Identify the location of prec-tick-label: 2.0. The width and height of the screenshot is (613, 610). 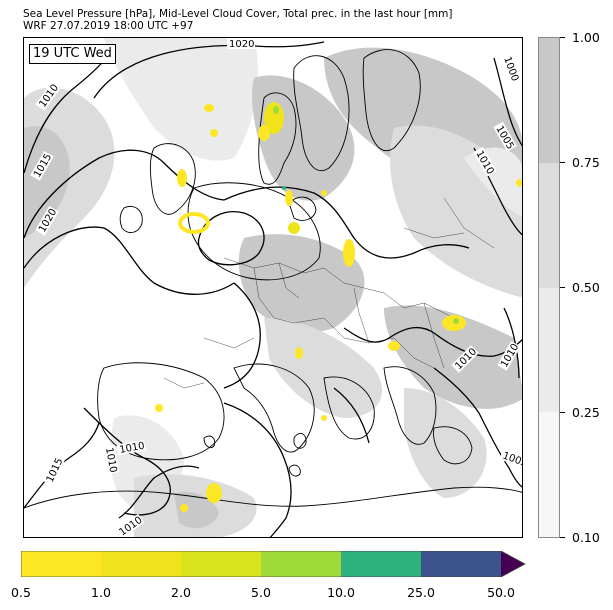
(181, 592).